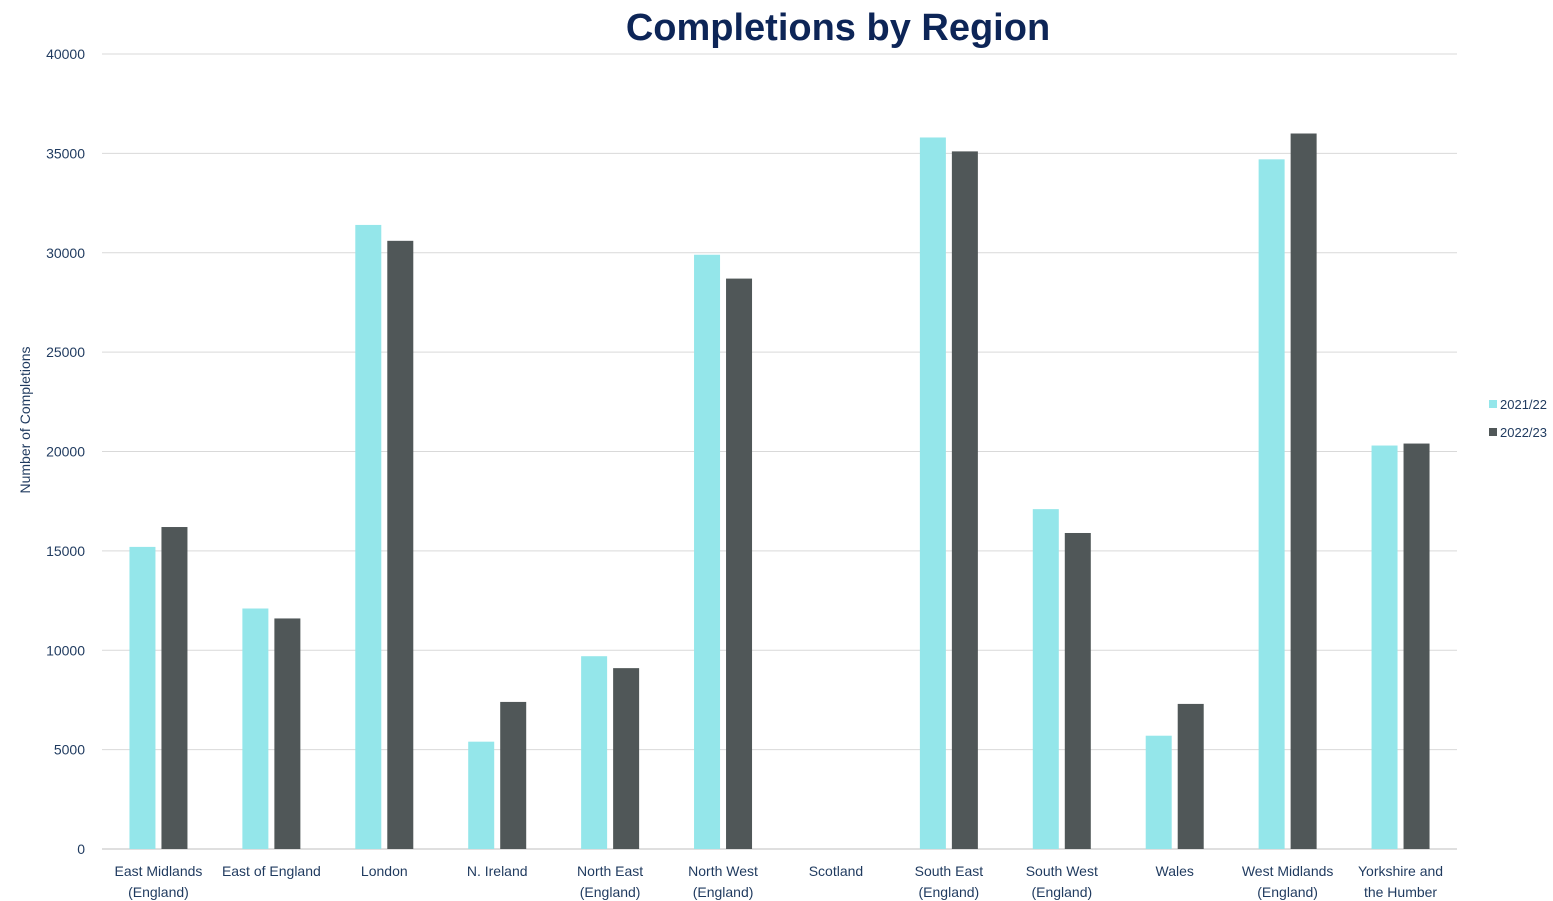  I want to click on category-label: South West, so click(1062, 871).